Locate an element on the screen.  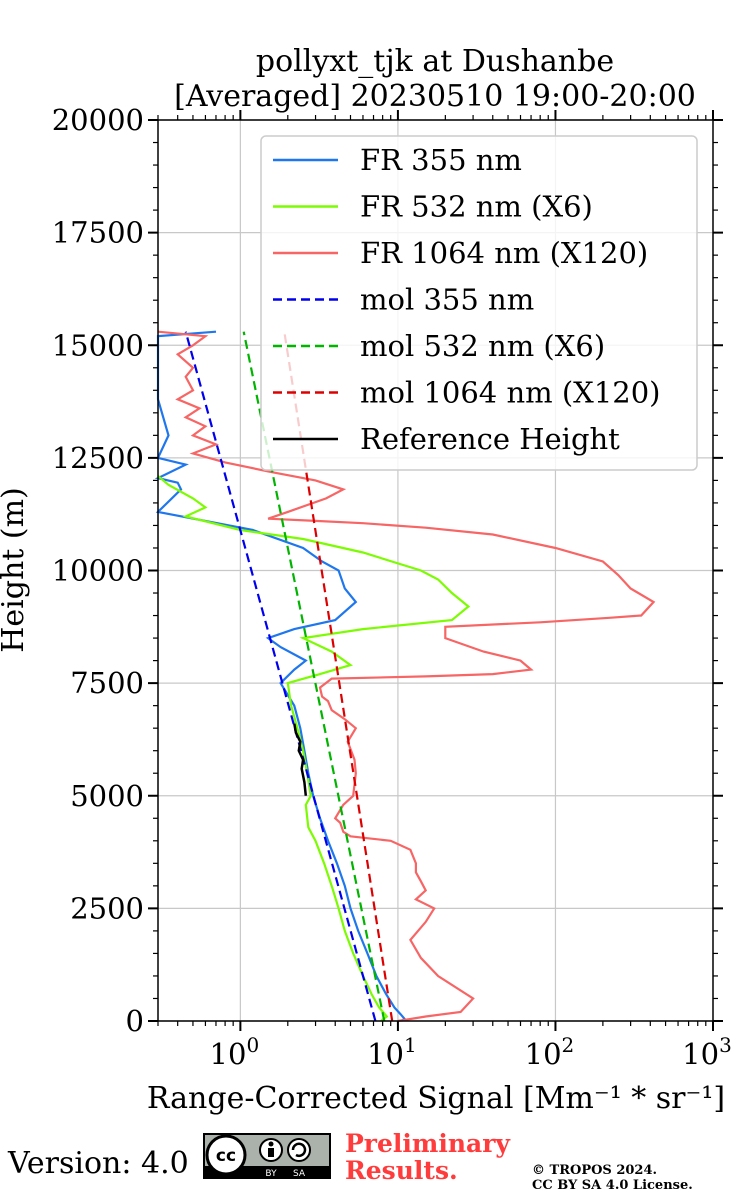
y-tick-label: 7500 is located at coordinates (107, 683).